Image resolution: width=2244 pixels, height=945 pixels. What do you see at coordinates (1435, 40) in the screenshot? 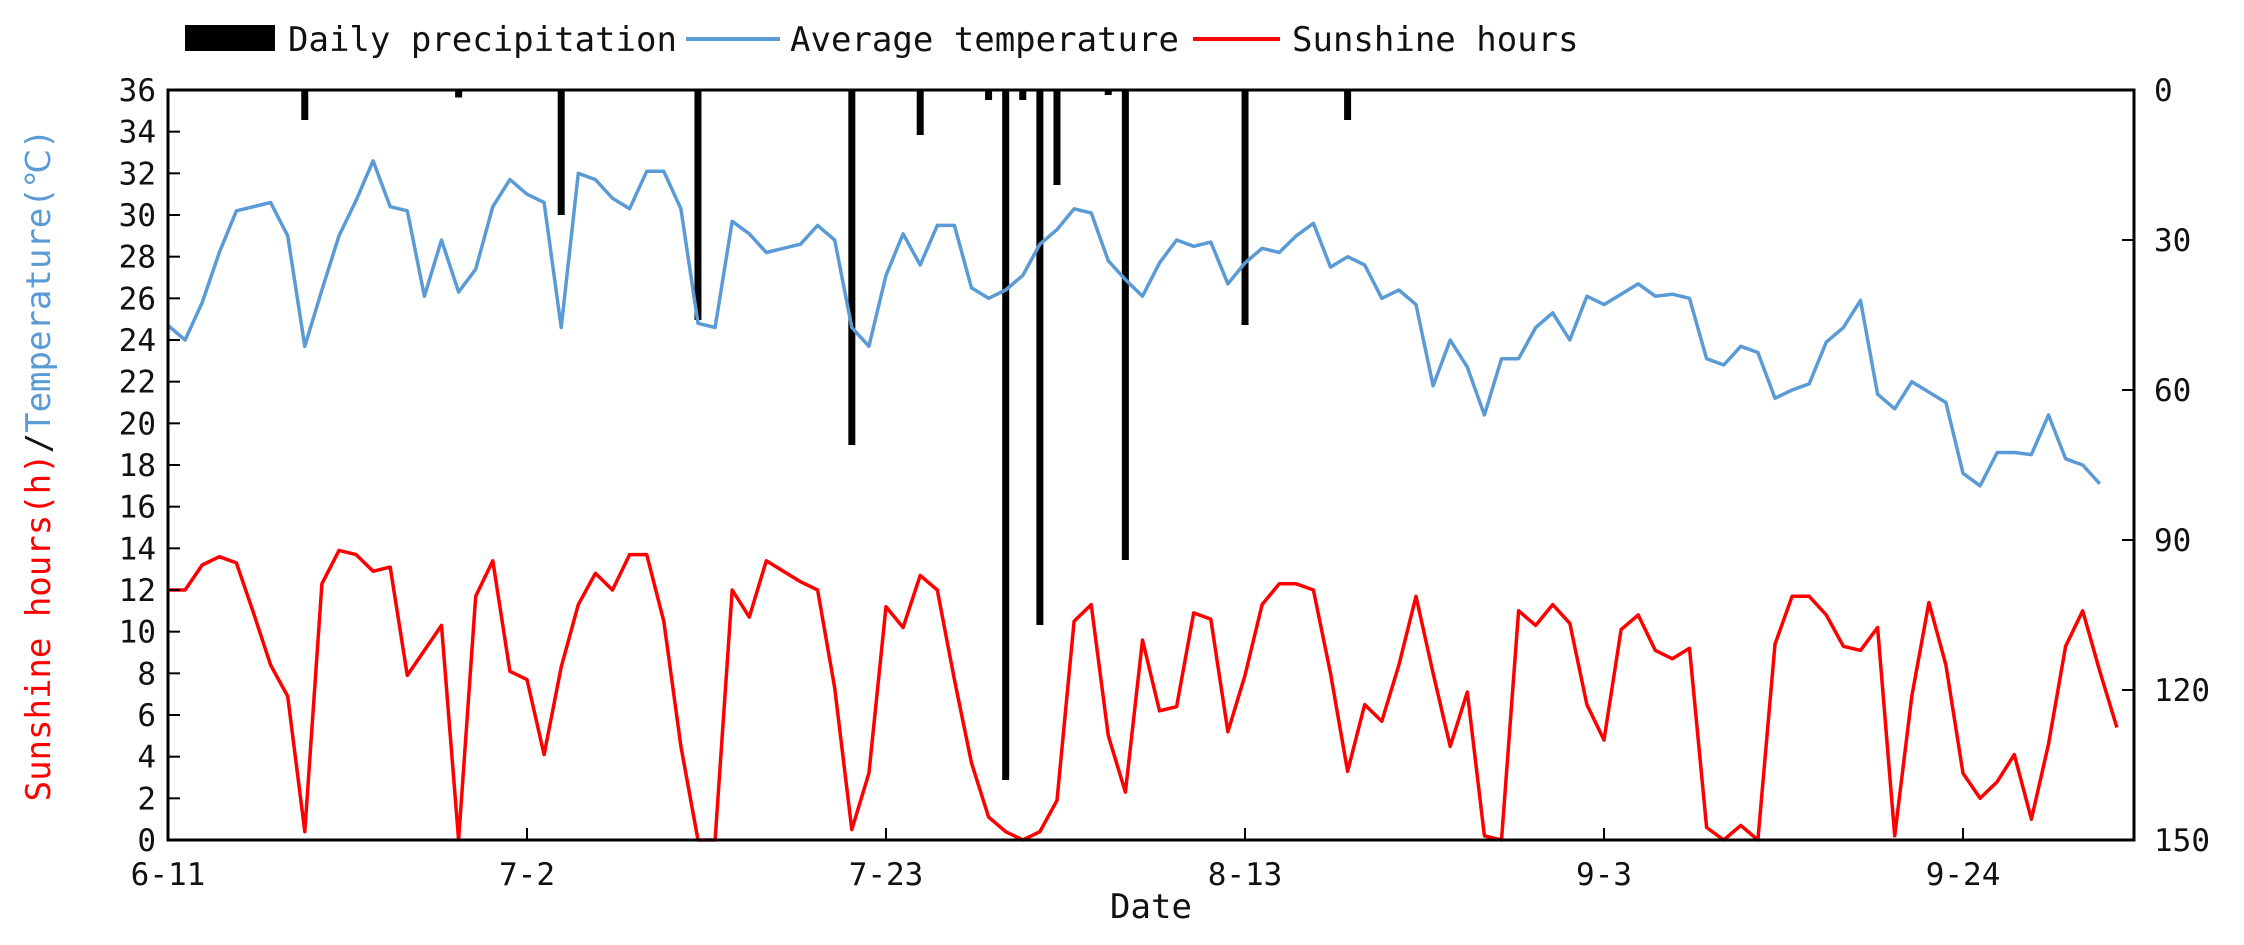
I see `legend-sun-label: Sunshine hours` at bounding box center [1435, 40].